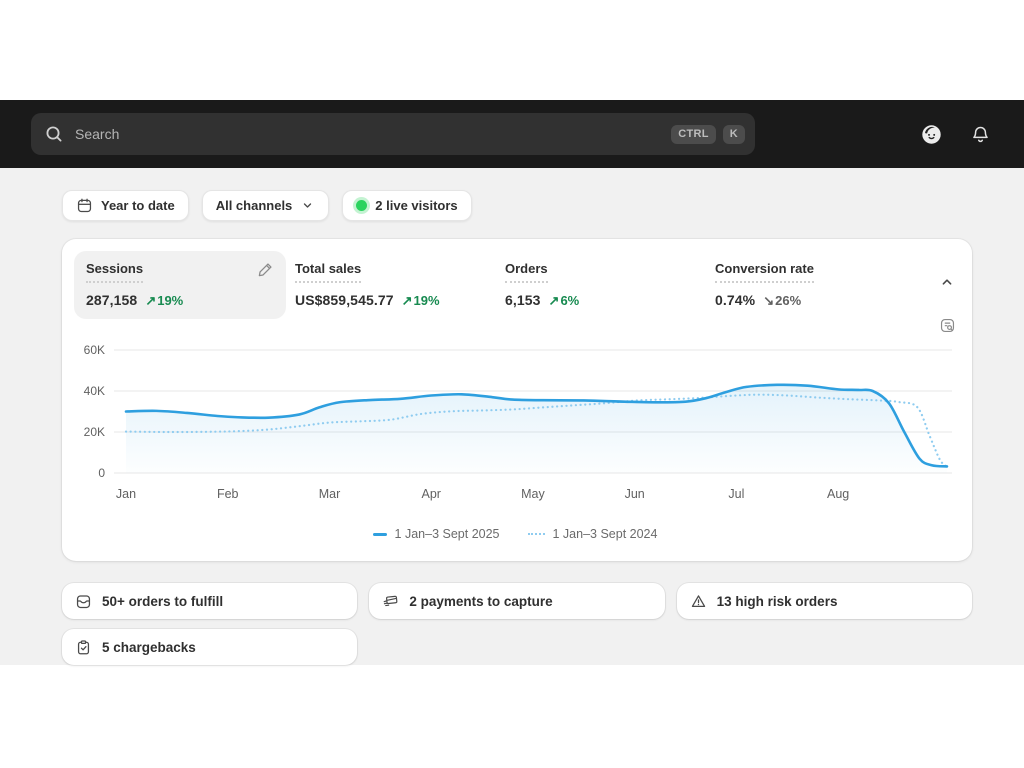 The image size is (1024, 768). I want to click on chargeback-clipboard-icon, so click(83, 647).